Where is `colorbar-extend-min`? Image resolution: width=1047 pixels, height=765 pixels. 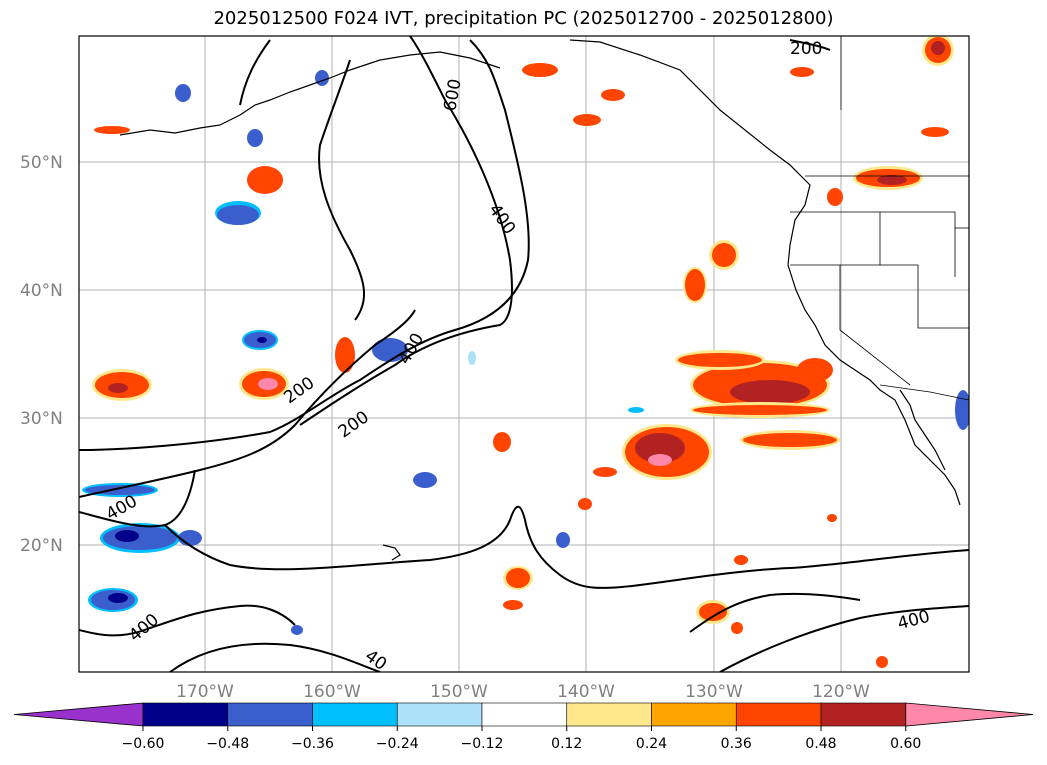 colorbar-extend-min is located at coordinates (78, 714).